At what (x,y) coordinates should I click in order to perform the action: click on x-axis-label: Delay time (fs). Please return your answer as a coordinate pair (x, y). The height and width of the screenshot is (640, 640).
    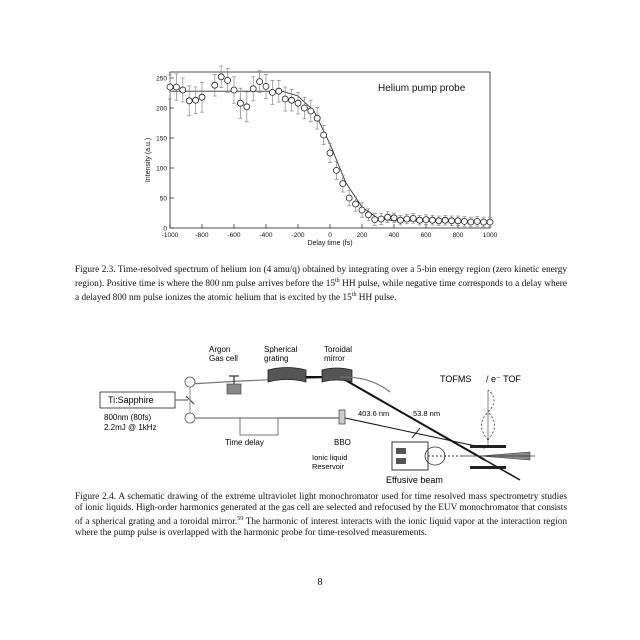
    Looking at the image, I should click on (329, 243).